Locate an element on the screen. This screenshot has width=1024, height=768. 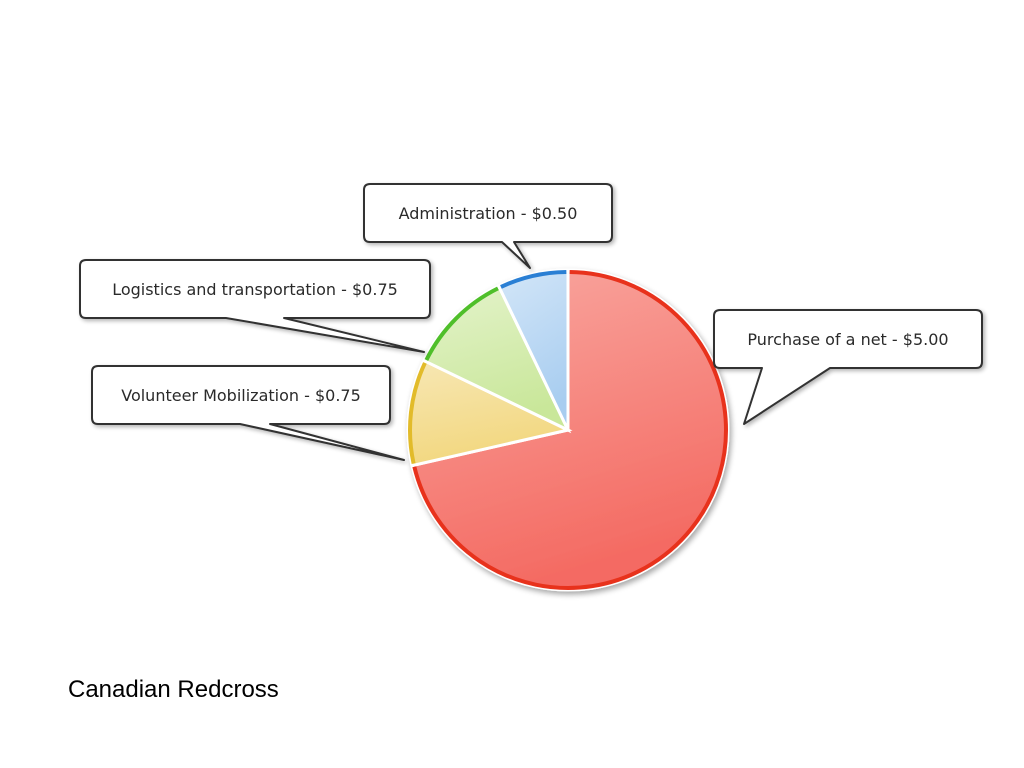
caption: Canadian Redcross is located at coordinates (173, 689).